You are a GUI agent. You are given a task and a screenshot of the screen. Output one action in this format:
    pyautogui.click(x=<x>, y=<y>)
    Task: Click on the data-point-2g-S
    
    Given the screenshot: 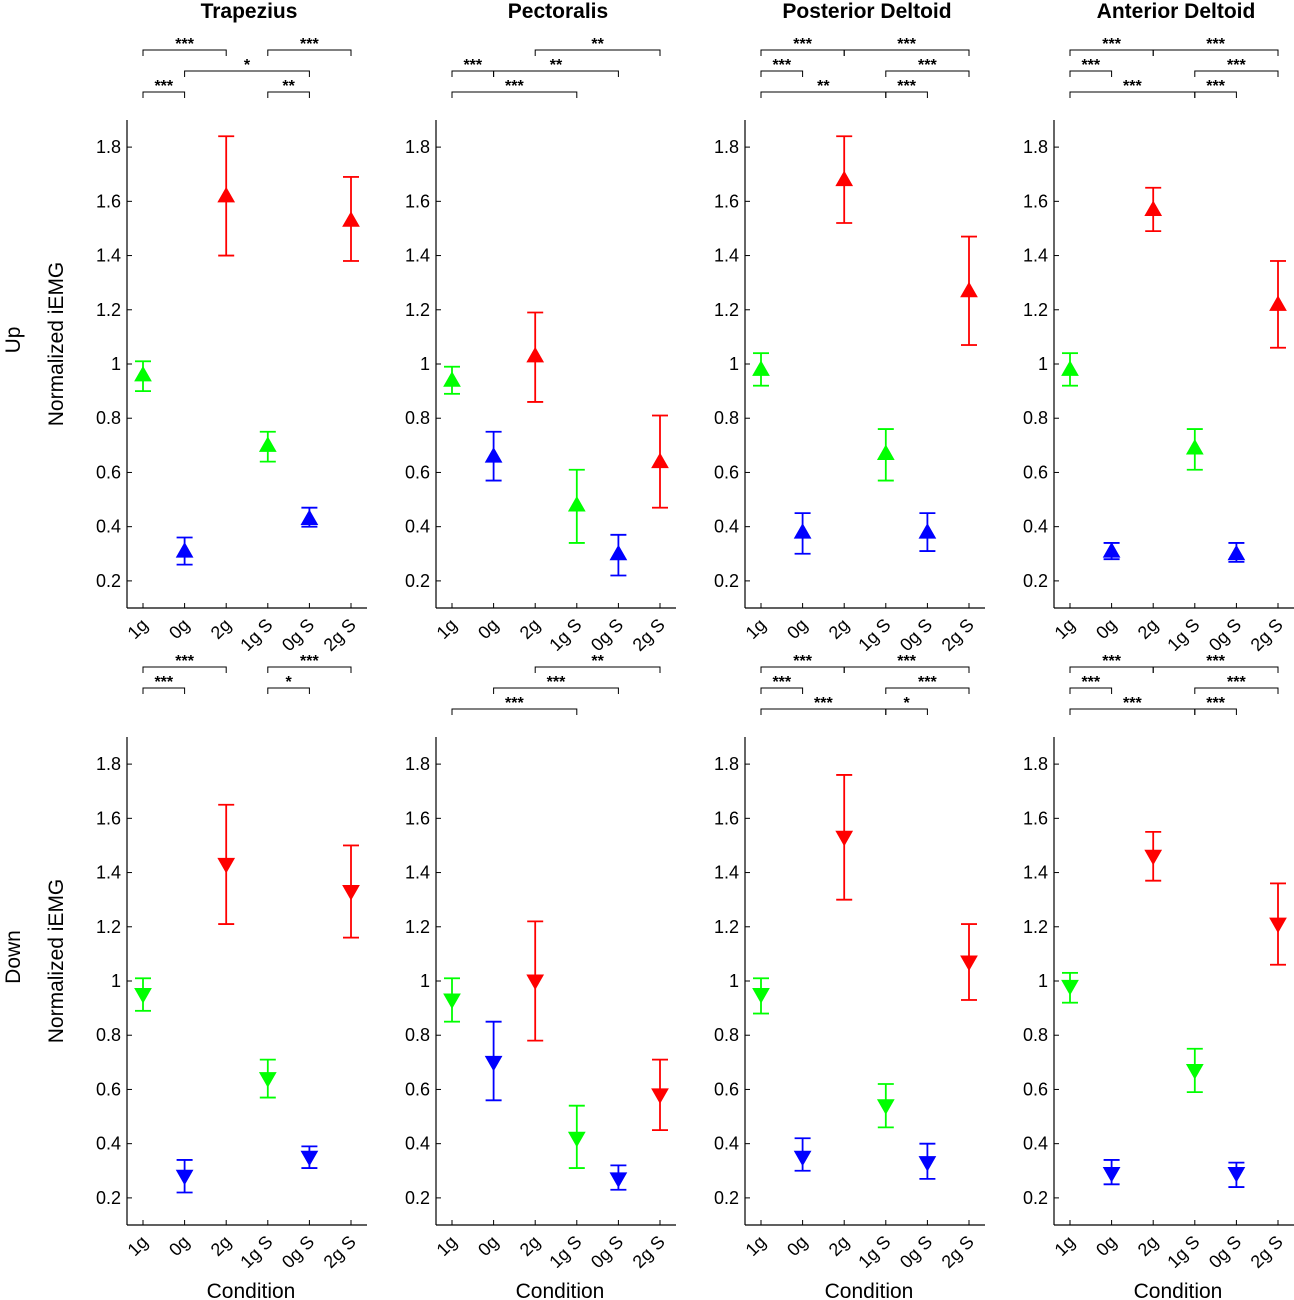 What is the action you would take?
    pyautogui.click(x=351, y=891)
    